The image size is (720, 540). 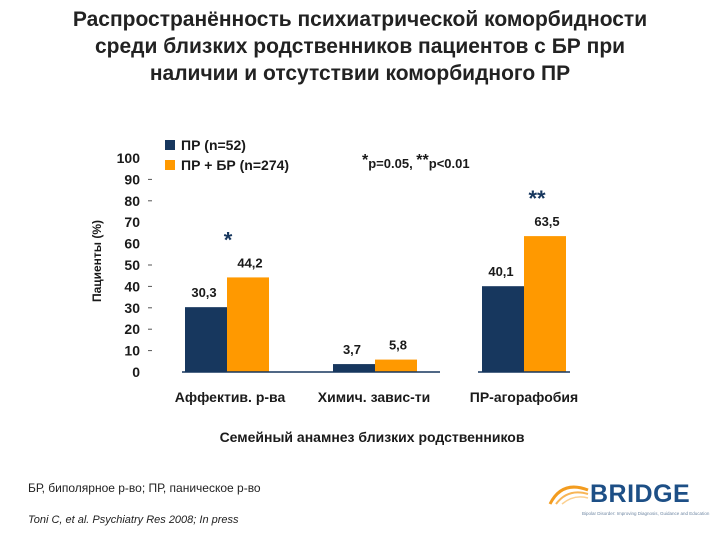 I want to click on x-axis-label: Семейный анамнез близких родственников, so click(x=372, y=437).